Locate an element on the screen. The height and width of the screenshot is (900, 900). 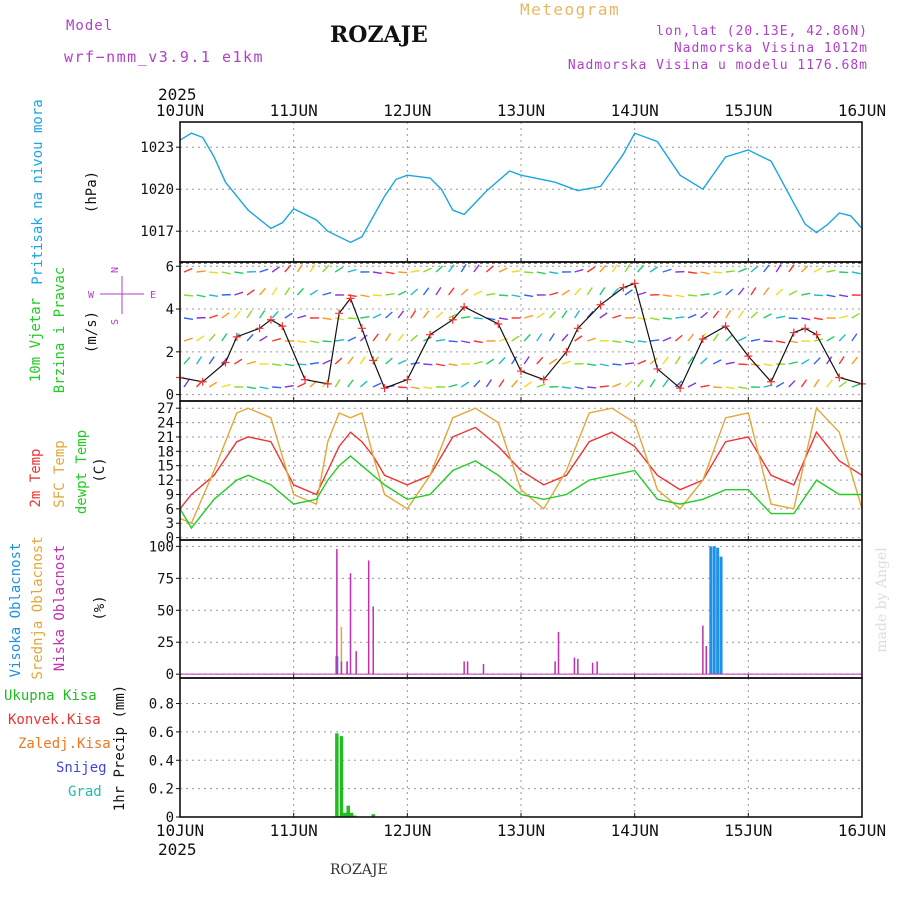
footer-station: ROZAJE is located at coordinates (359, 870).